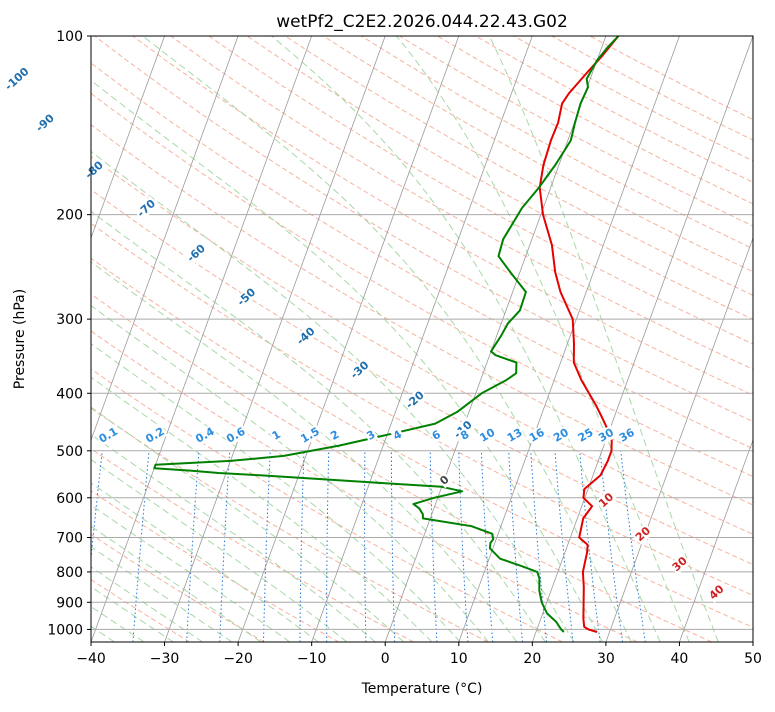 This screenshot has height=712, width=775. Describe the element at coordinates (579, 334) in the screenshot. I see `temperature-profile-line` at that location.